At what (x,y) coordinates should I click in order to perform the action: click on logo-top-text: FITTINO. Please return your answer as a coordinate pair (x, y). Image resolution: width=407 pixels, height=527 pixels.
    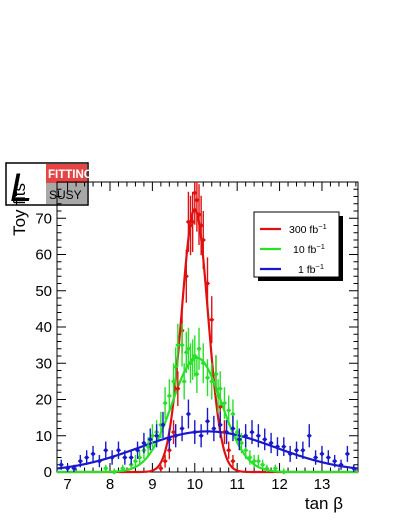
    Looking at the image, I should click on (70, 175).